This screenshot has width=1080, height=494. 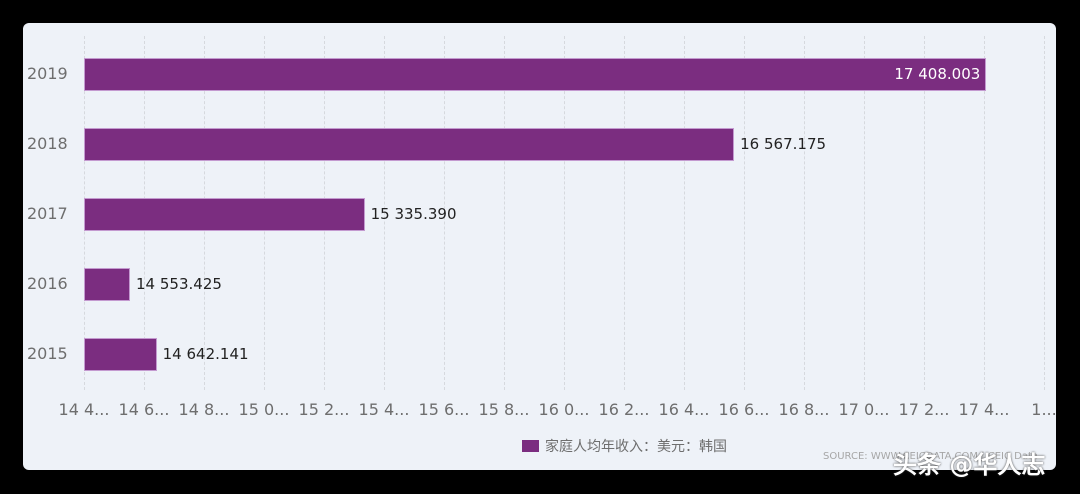 I want to click on y-axis-category-label: 2016, so click(x=47, y=283).